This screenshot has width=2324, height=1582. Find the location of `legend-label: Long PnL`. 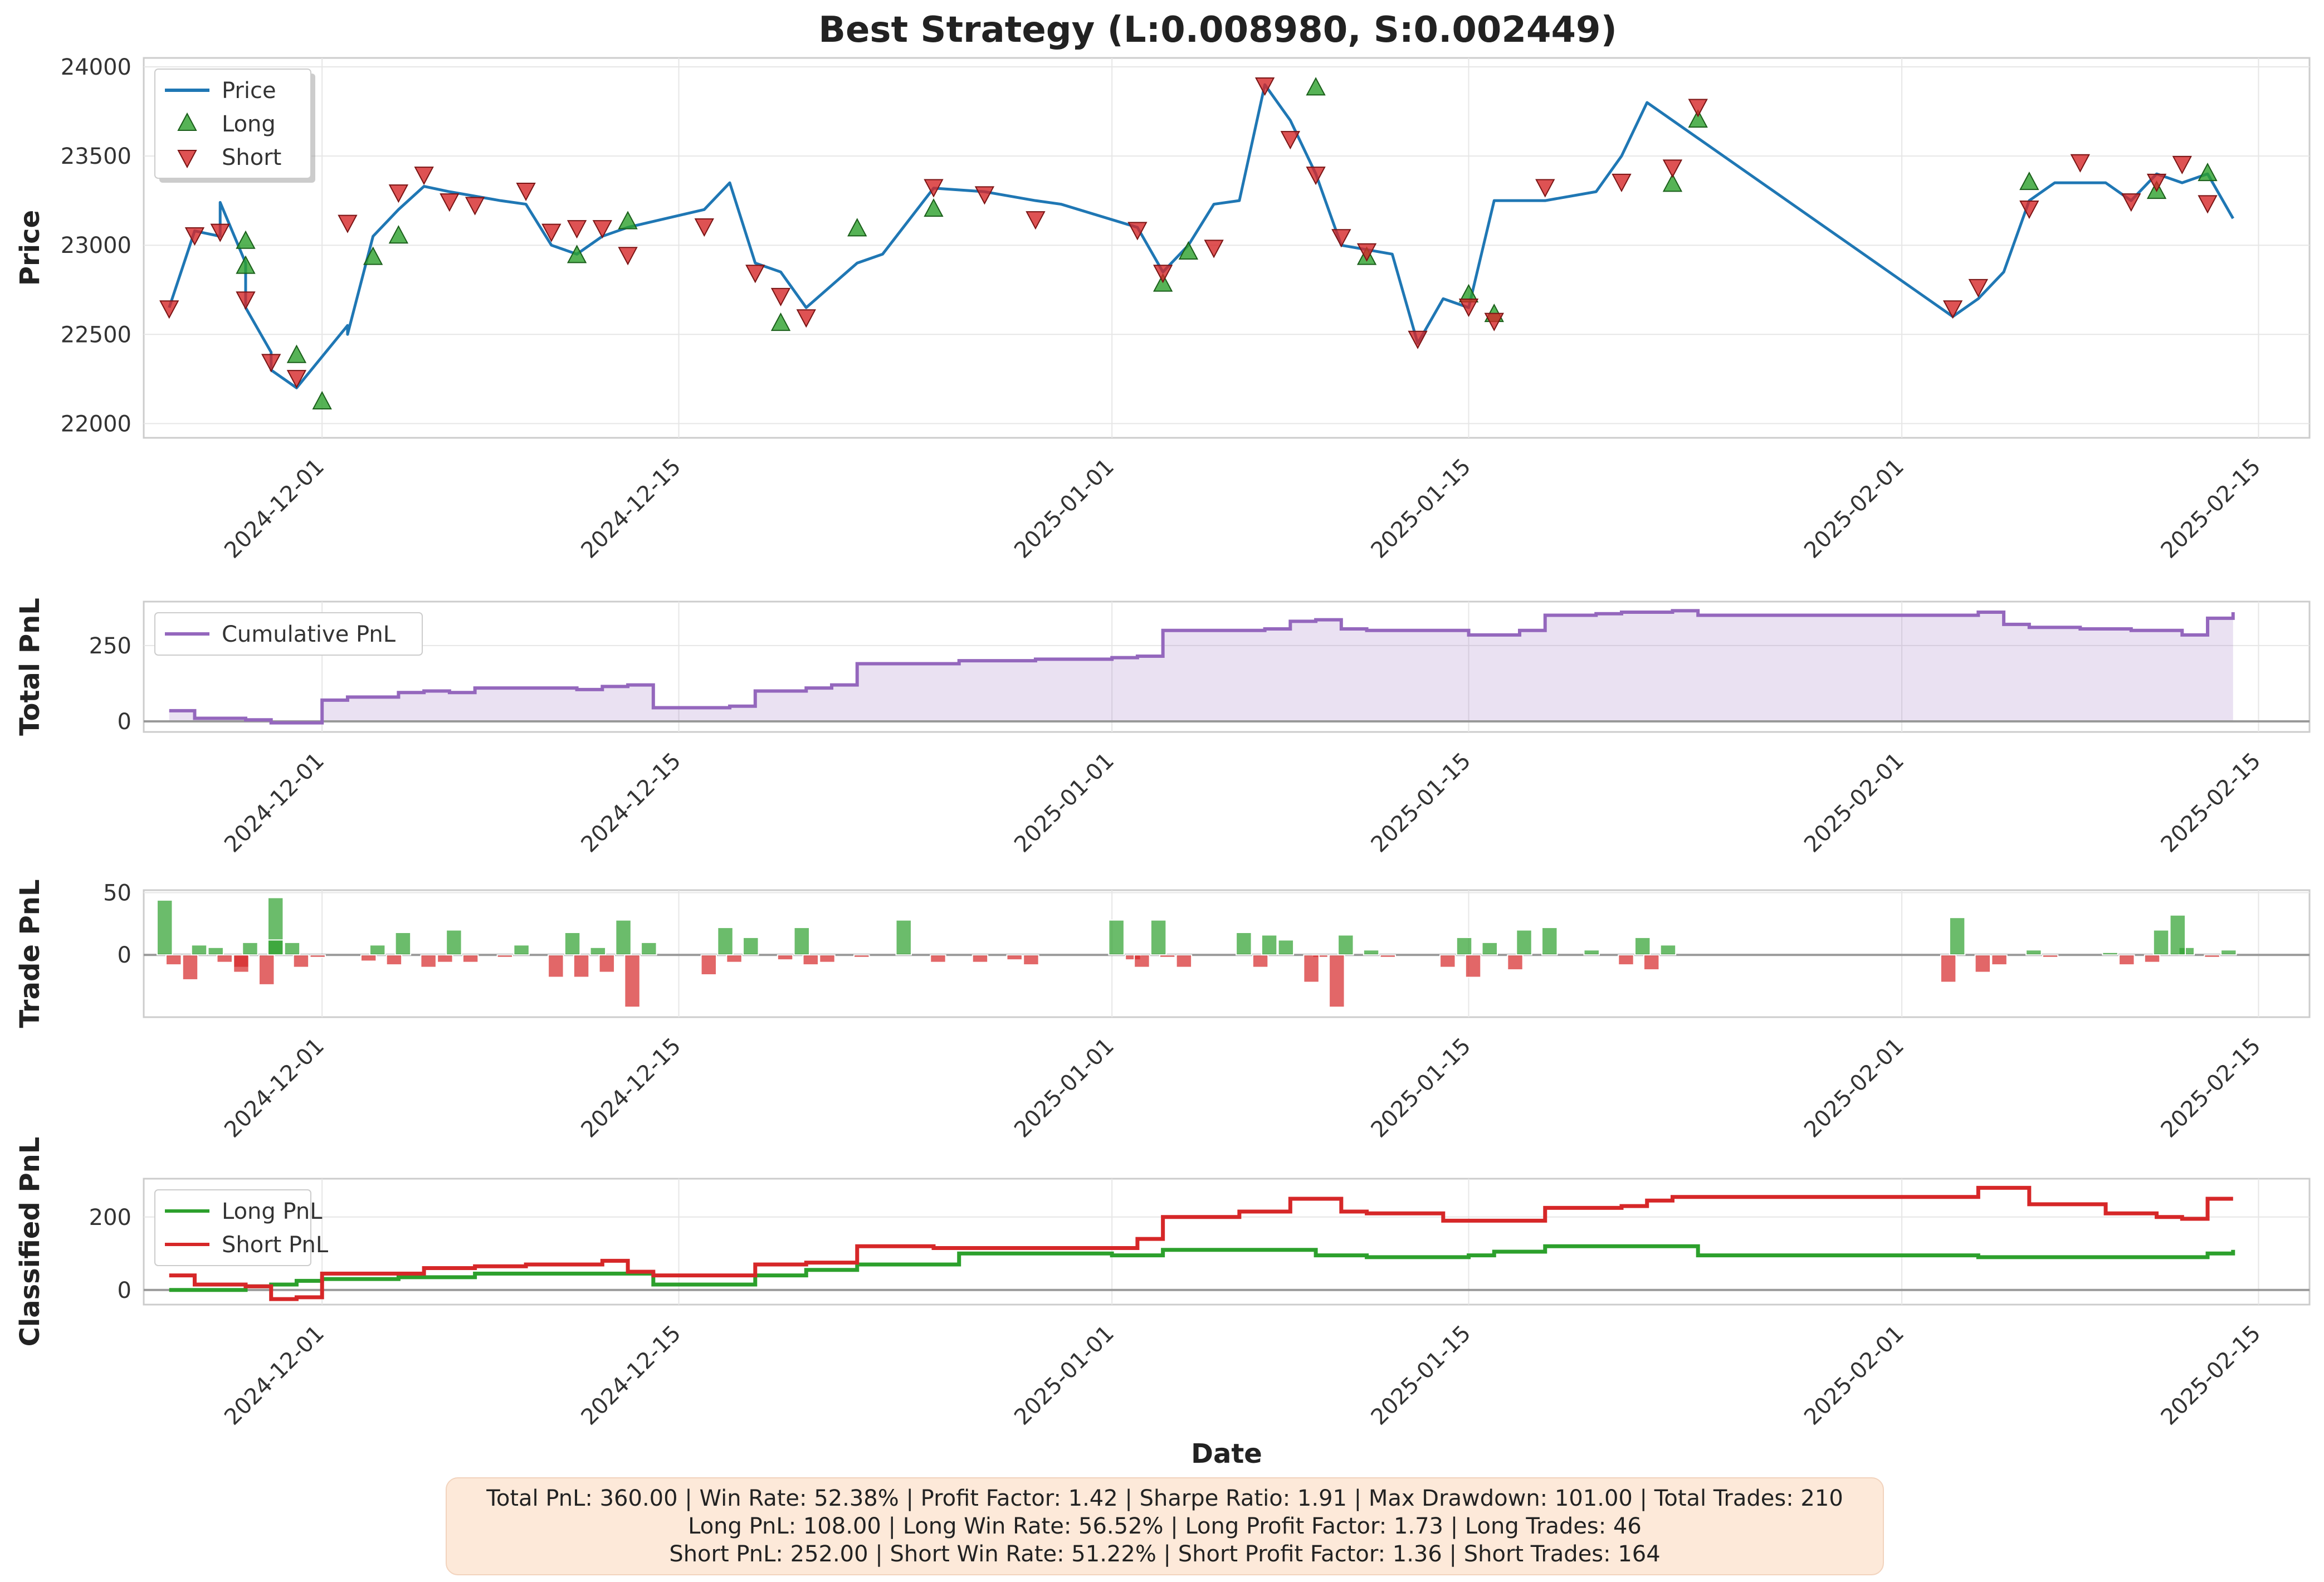

legend-label: Long PnL is located at coordinates (272, 1211).